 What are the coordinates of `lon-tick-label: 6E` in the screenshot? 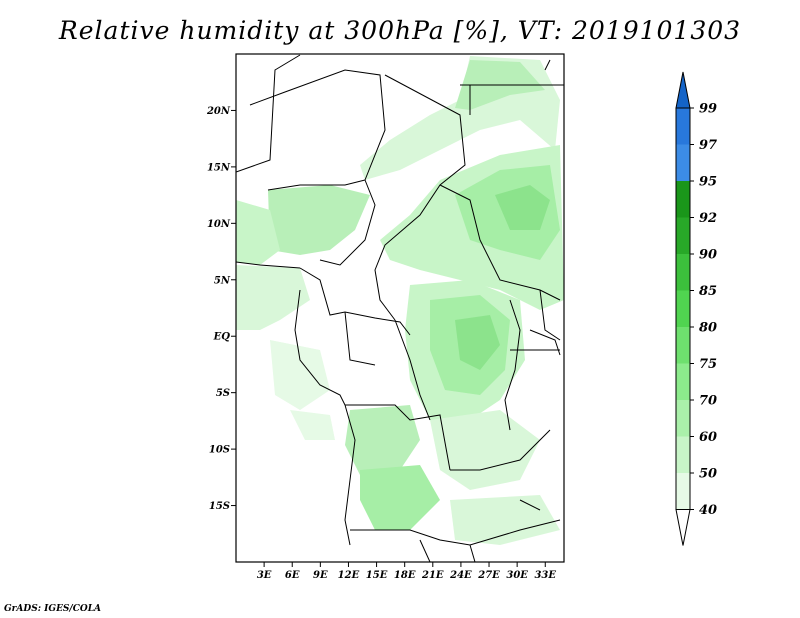 It's located at (292, 575).